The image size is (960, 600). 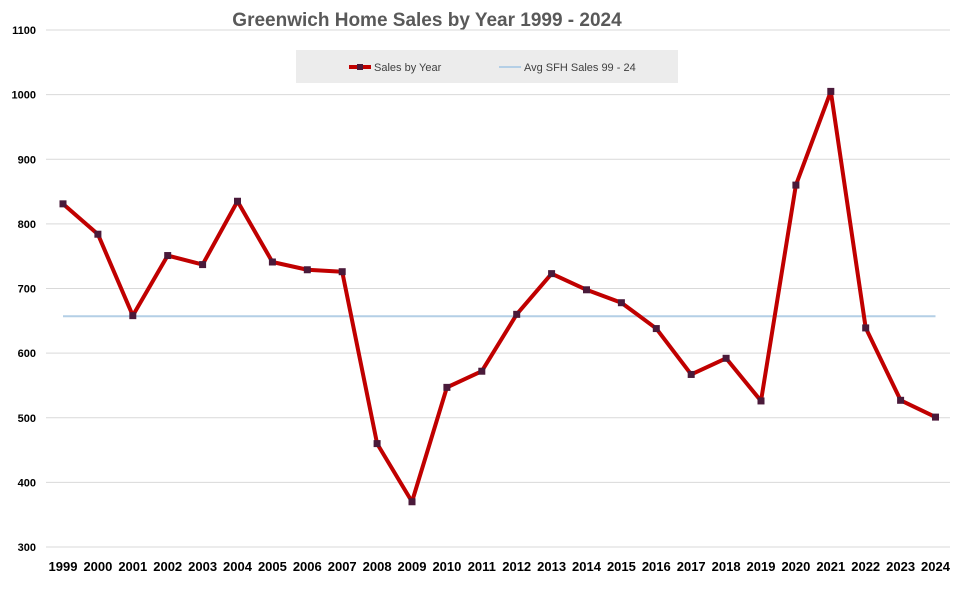 What do you see at coordinates (621, 303) in the screenshot?
I see `data-point-2015` at bounding box center [621, 303].